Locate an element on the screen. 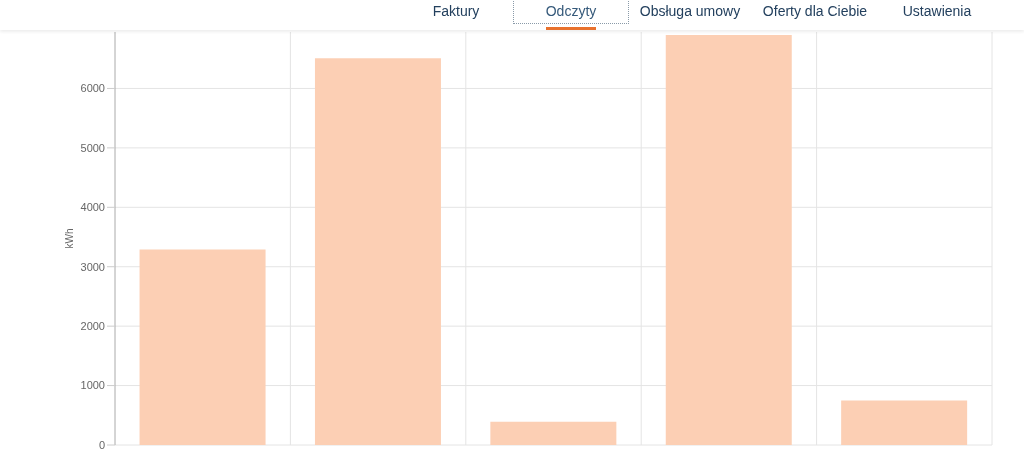  y-tick-label: 6000 is located at coordinates (92, 88).